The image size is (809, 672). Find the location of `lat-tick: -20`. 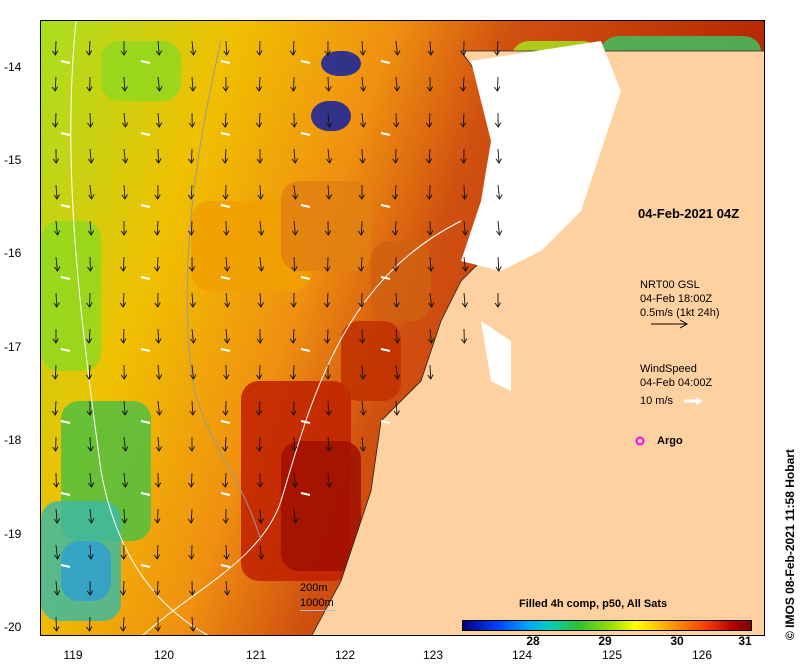

lat-tick: -20 is located at coordinates (13, 627).